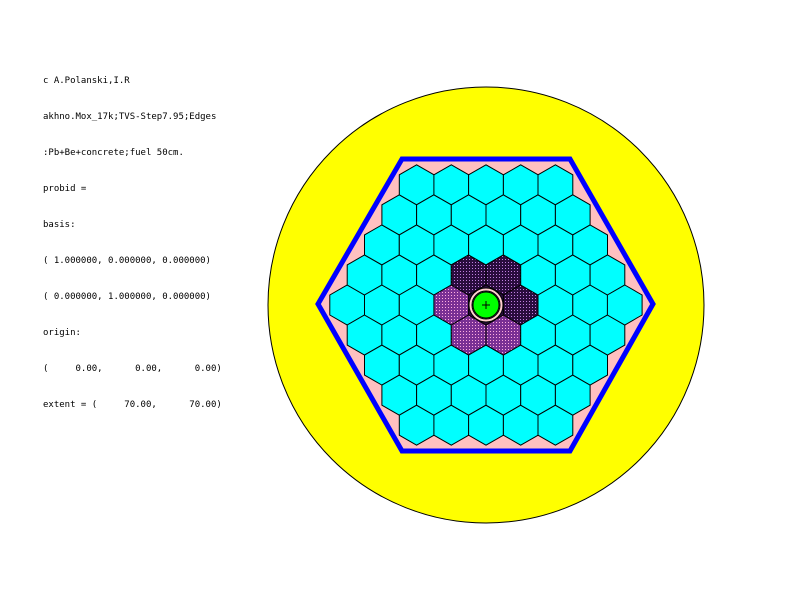 The height and width of the screenshot is (612, 792). Describe the element at coordinates (132, 369) in the screenshot. I see `info-line: ( 0.00, 0.00, 0.00)` at that location.